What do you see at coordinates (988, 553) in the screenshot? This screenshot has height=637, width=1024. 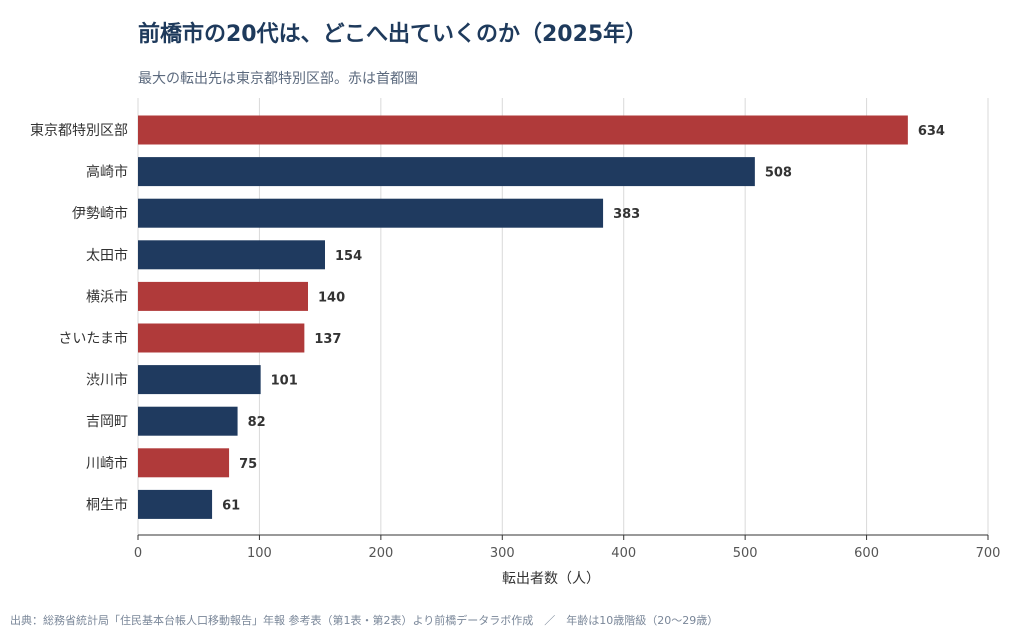 I see `x-tick-label: 700` at bounding box center [988, 553].